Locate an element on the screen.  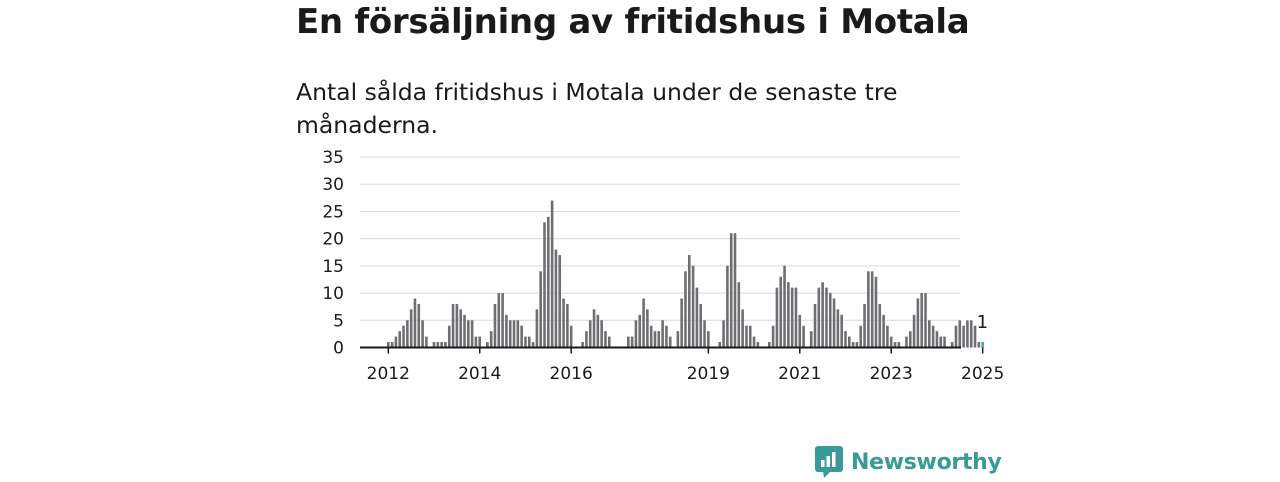
y-tick-label: 0 is located at coordinates (338, 349).